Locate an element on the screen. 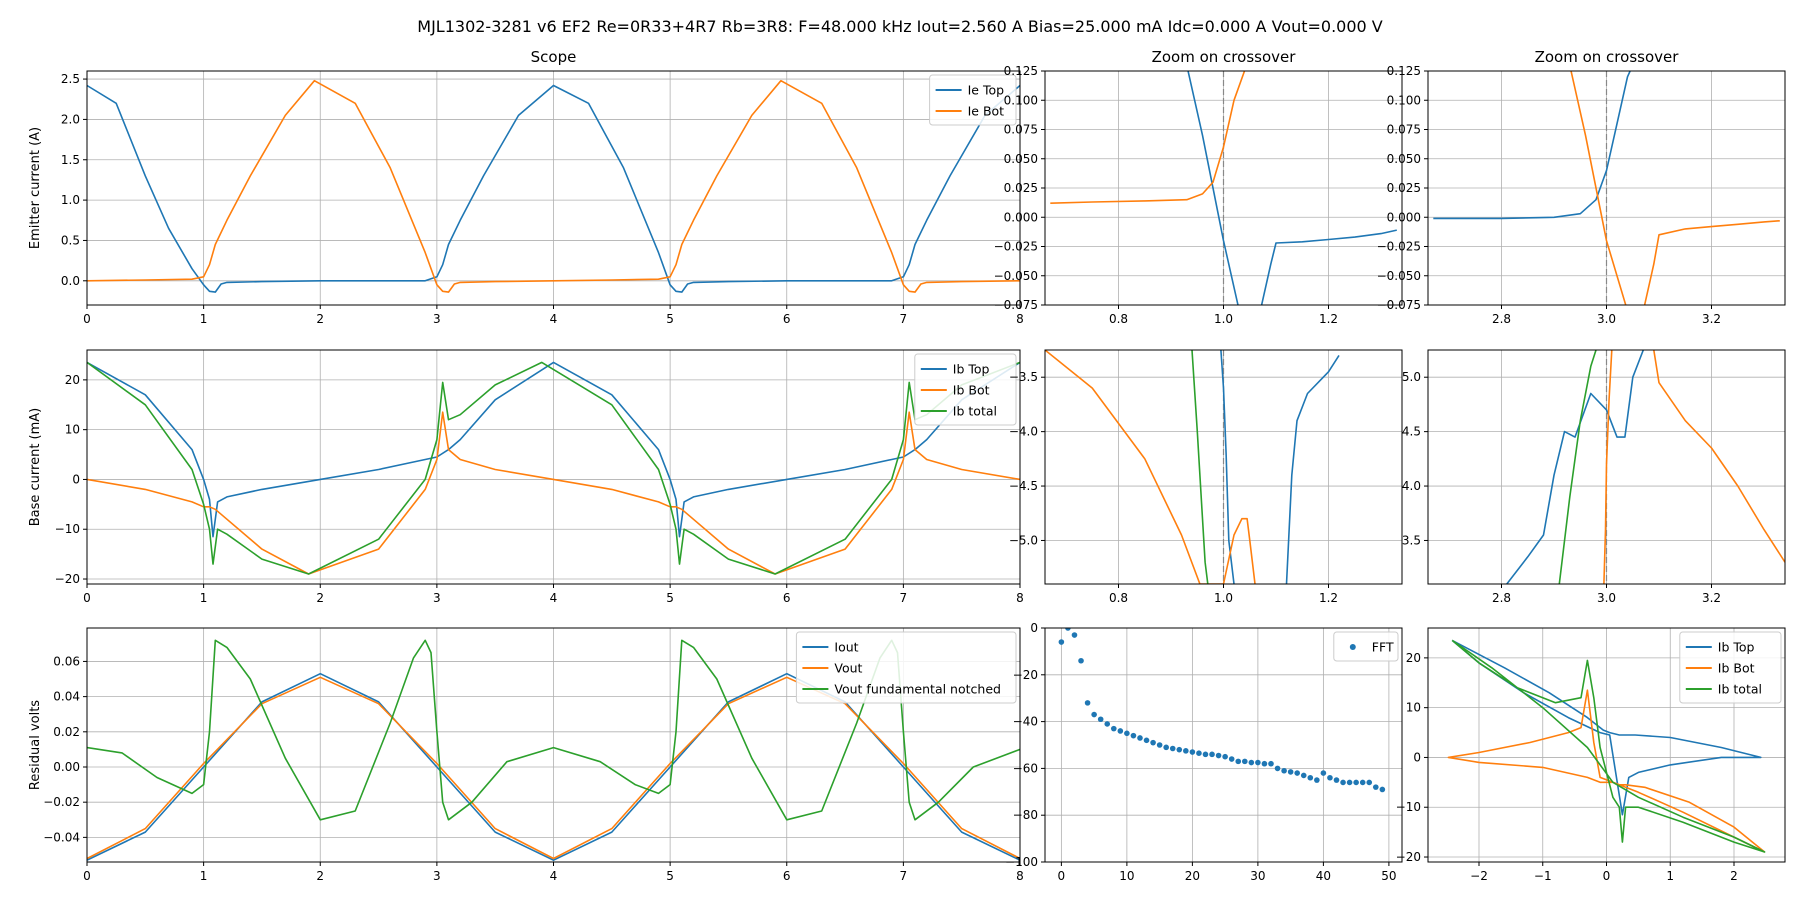  y-tick-label: −4.0 is located at coordinates (1023, 432).